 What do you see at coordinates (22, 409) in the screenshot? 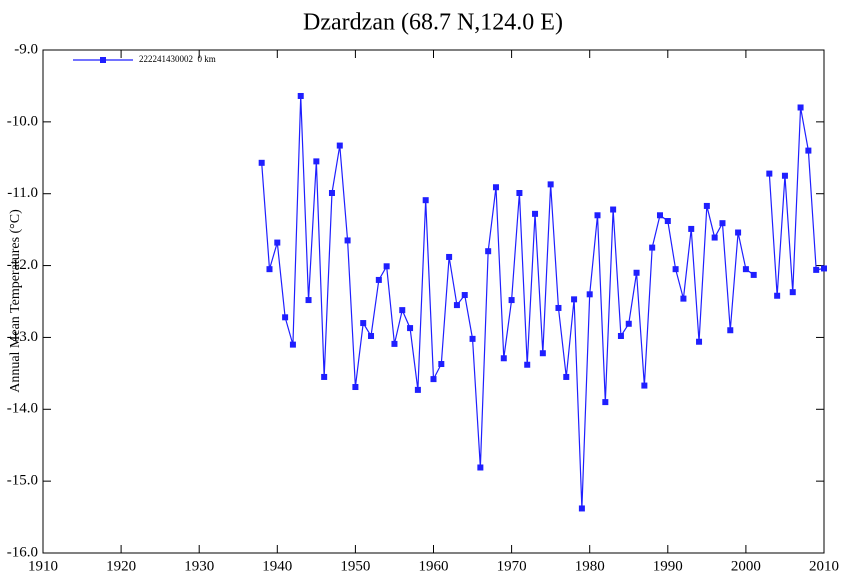
I see `y-tick-label: -14.0` at bounding box center [22, 409].